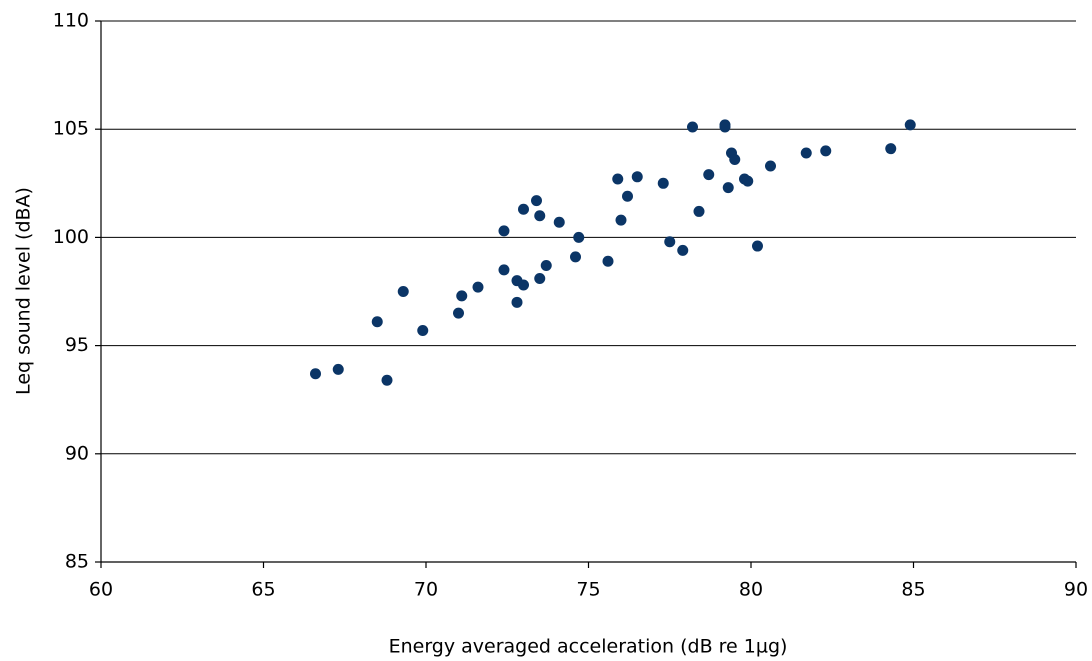  Describe the element at coordinates (71, 237) in the screenshot. I see `y-tick-label: 100` at that location.